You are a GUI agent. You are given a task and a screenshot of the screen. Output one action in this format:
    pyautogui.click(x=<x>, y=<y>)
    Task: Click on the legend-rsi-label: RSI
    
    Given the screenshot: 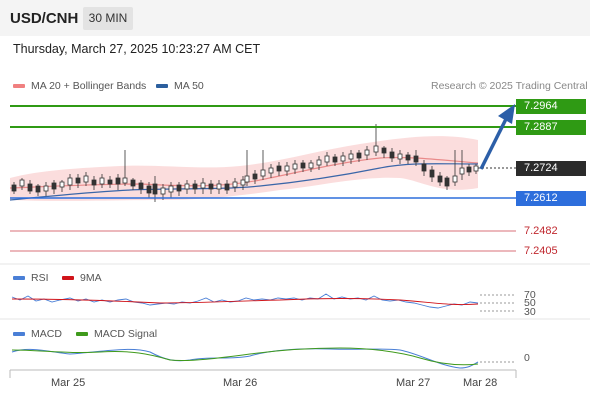 What is the action you would take?
    pyautogui.click(x=40, y=278)
    